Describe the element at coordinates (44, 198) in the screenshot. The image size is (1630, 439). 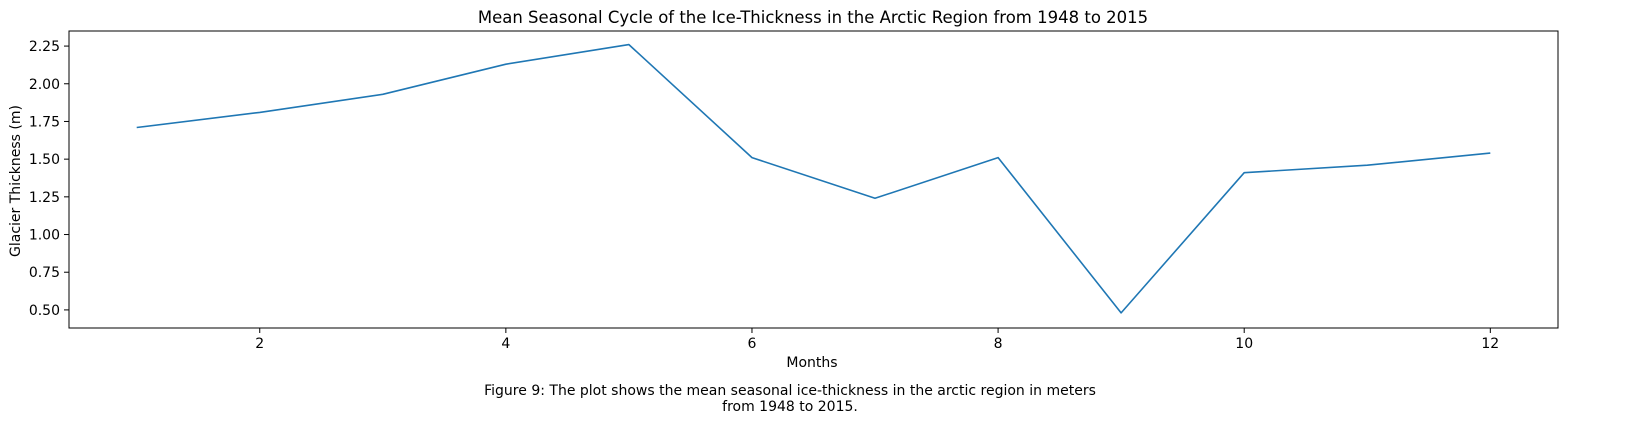
I see `y-tick-label: 1.25` at that location.